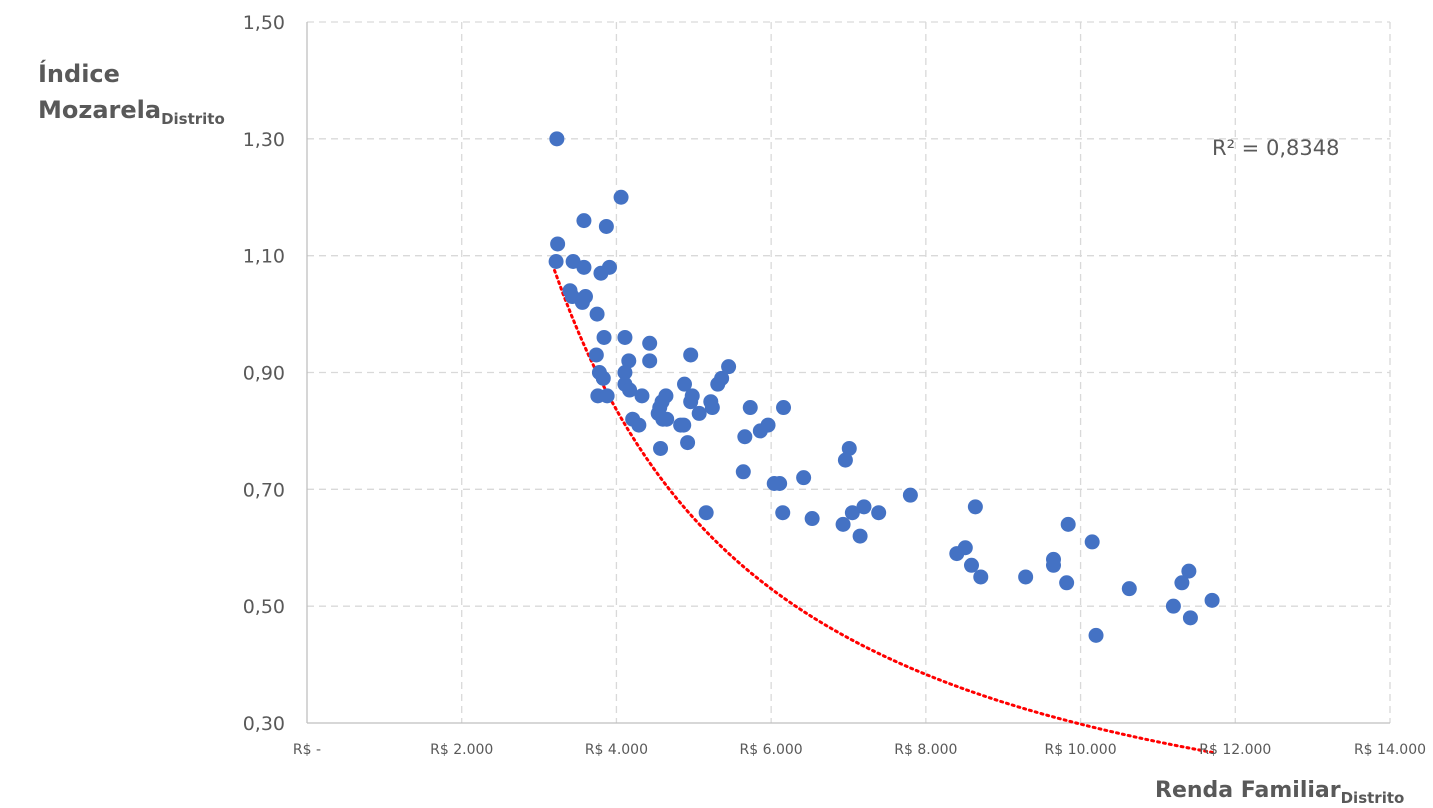  What do you see at coordinates (925, 750) in the screenshot?
I see `x-tick-label: R$ 8.000` at bounding box center [925, 750].